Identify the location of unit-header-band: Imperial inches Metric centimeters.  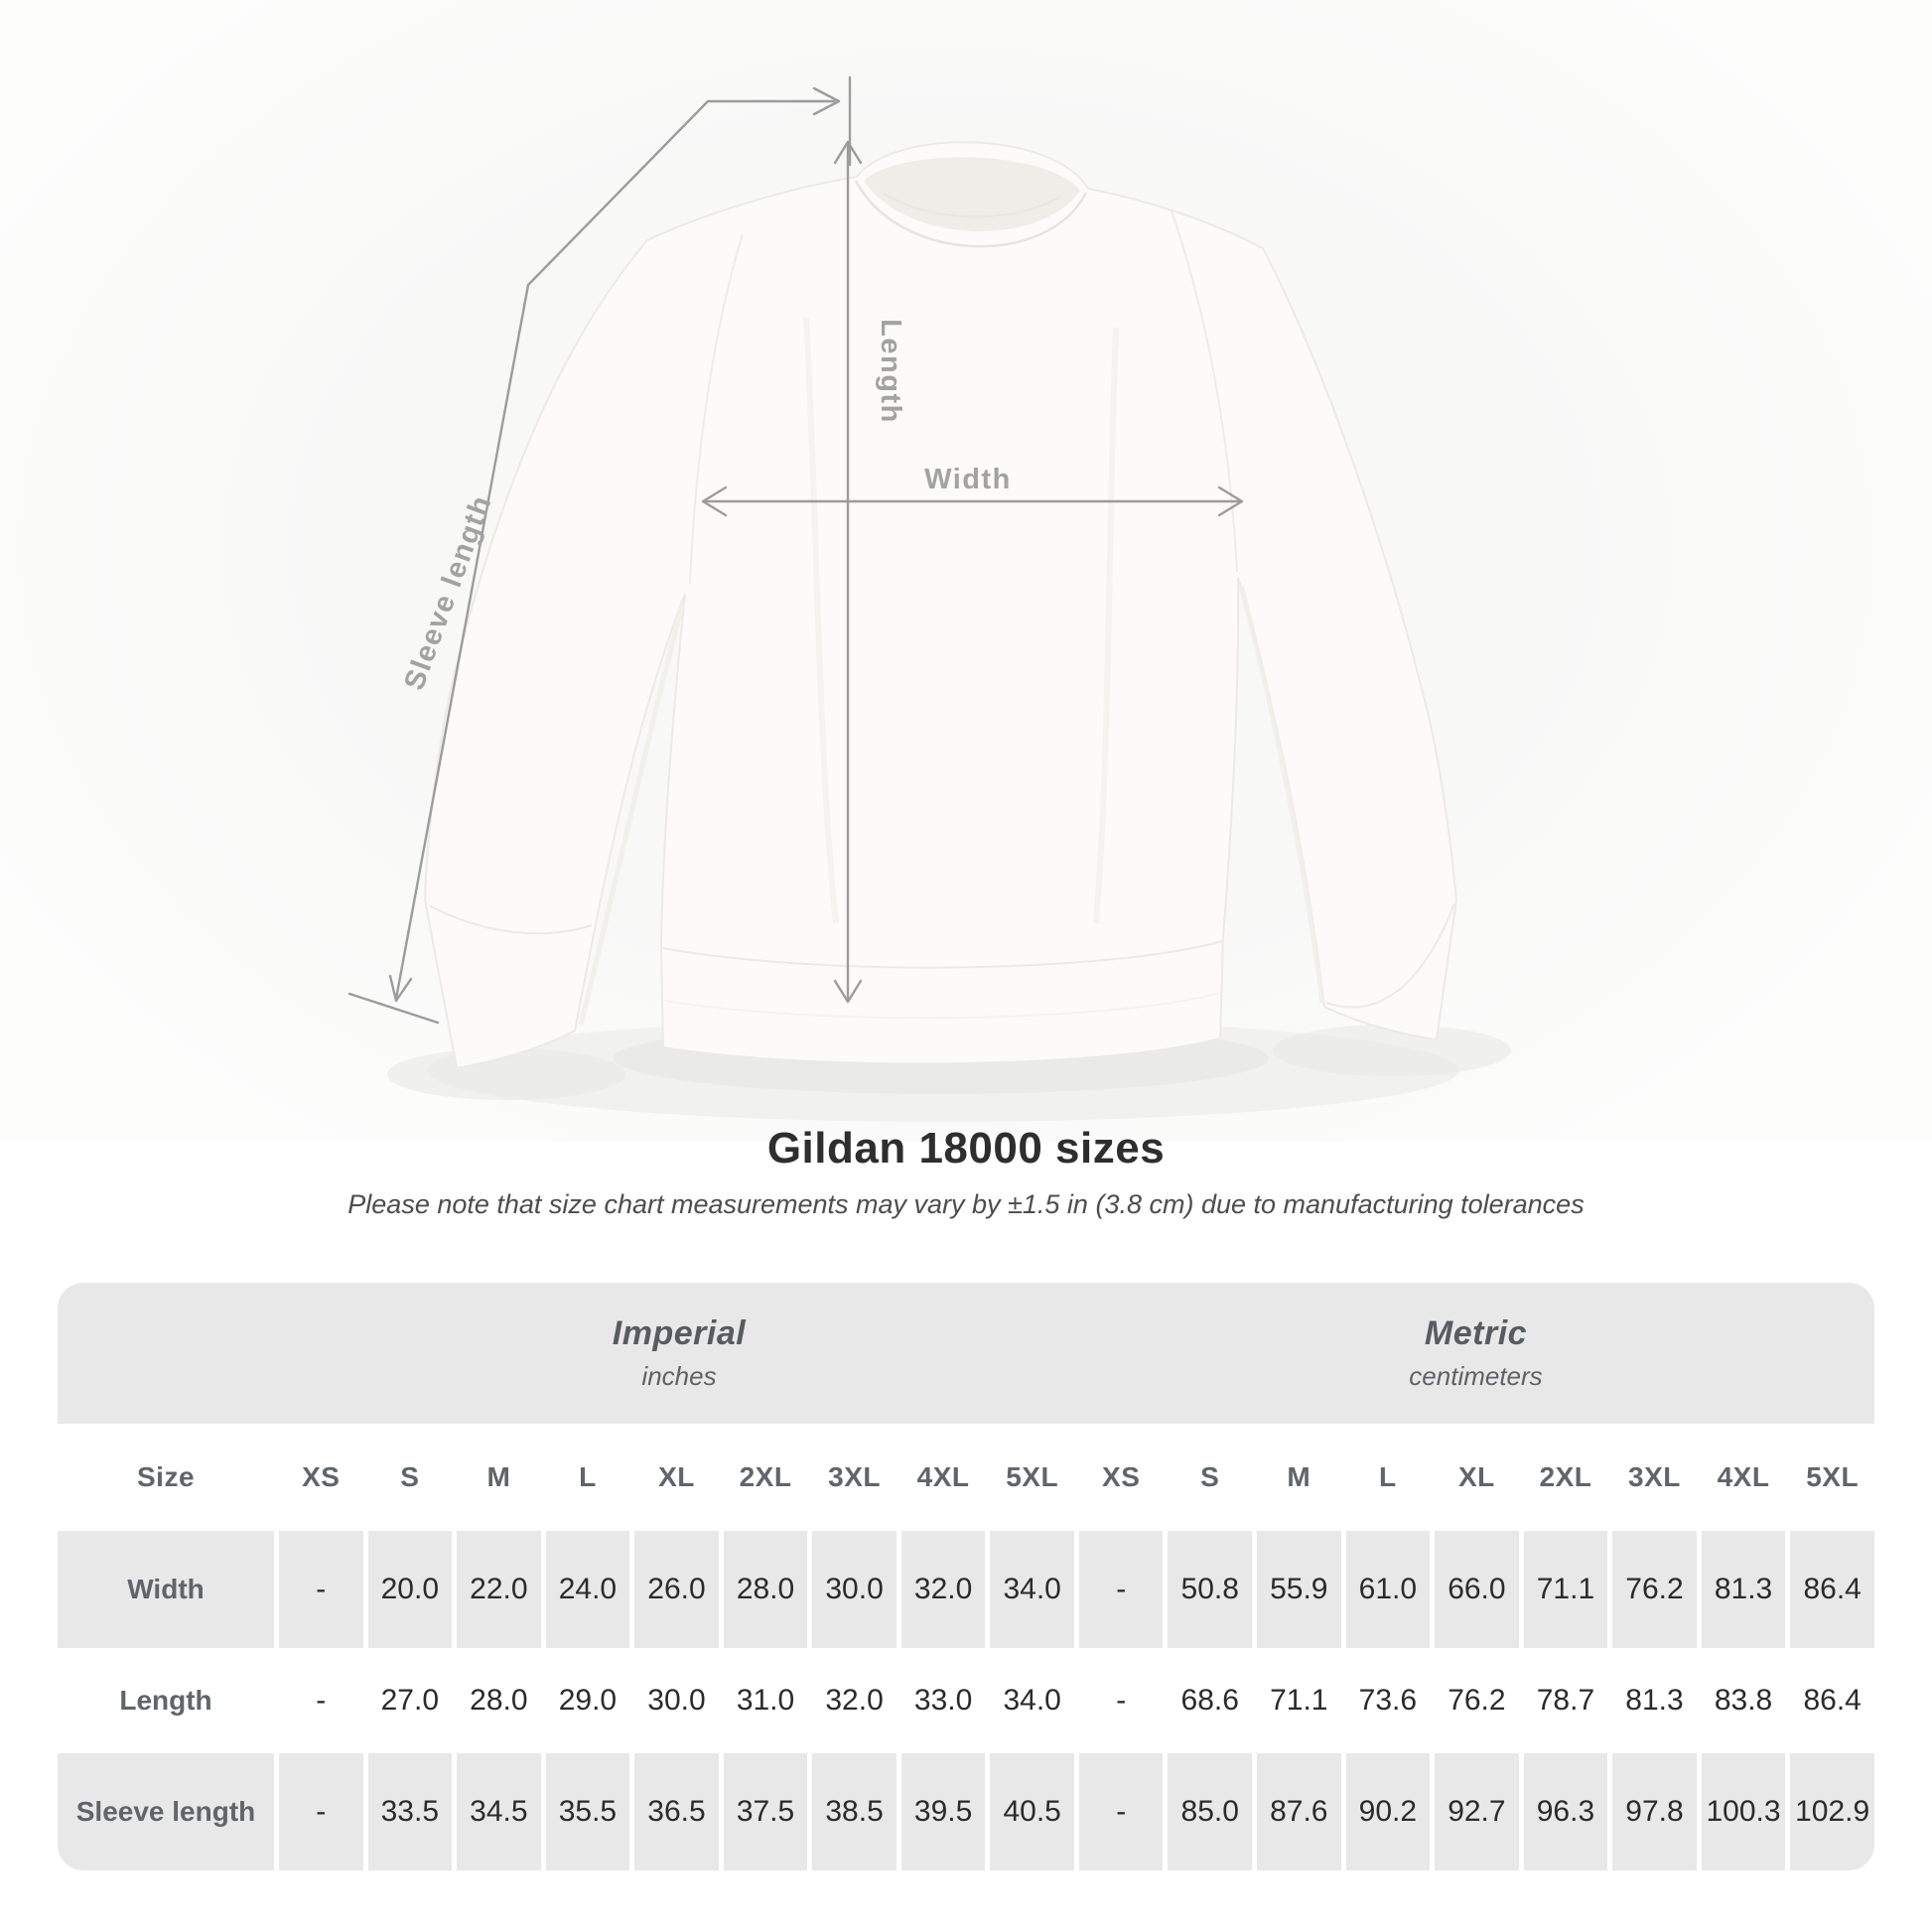
(966, 1353).